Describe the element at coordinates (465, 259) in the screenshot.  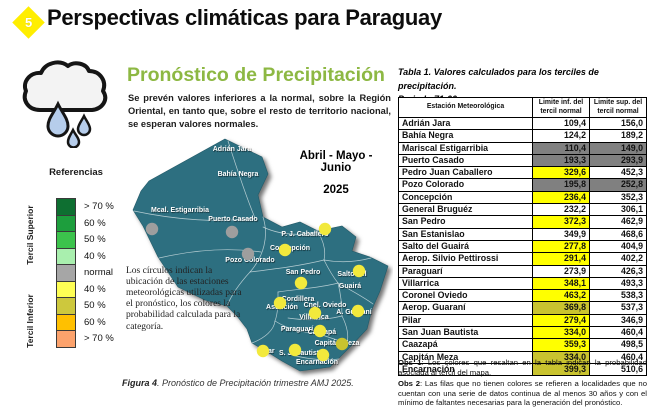
I see `station-cell: Aerop. Silvio Pettirossi` at that location.